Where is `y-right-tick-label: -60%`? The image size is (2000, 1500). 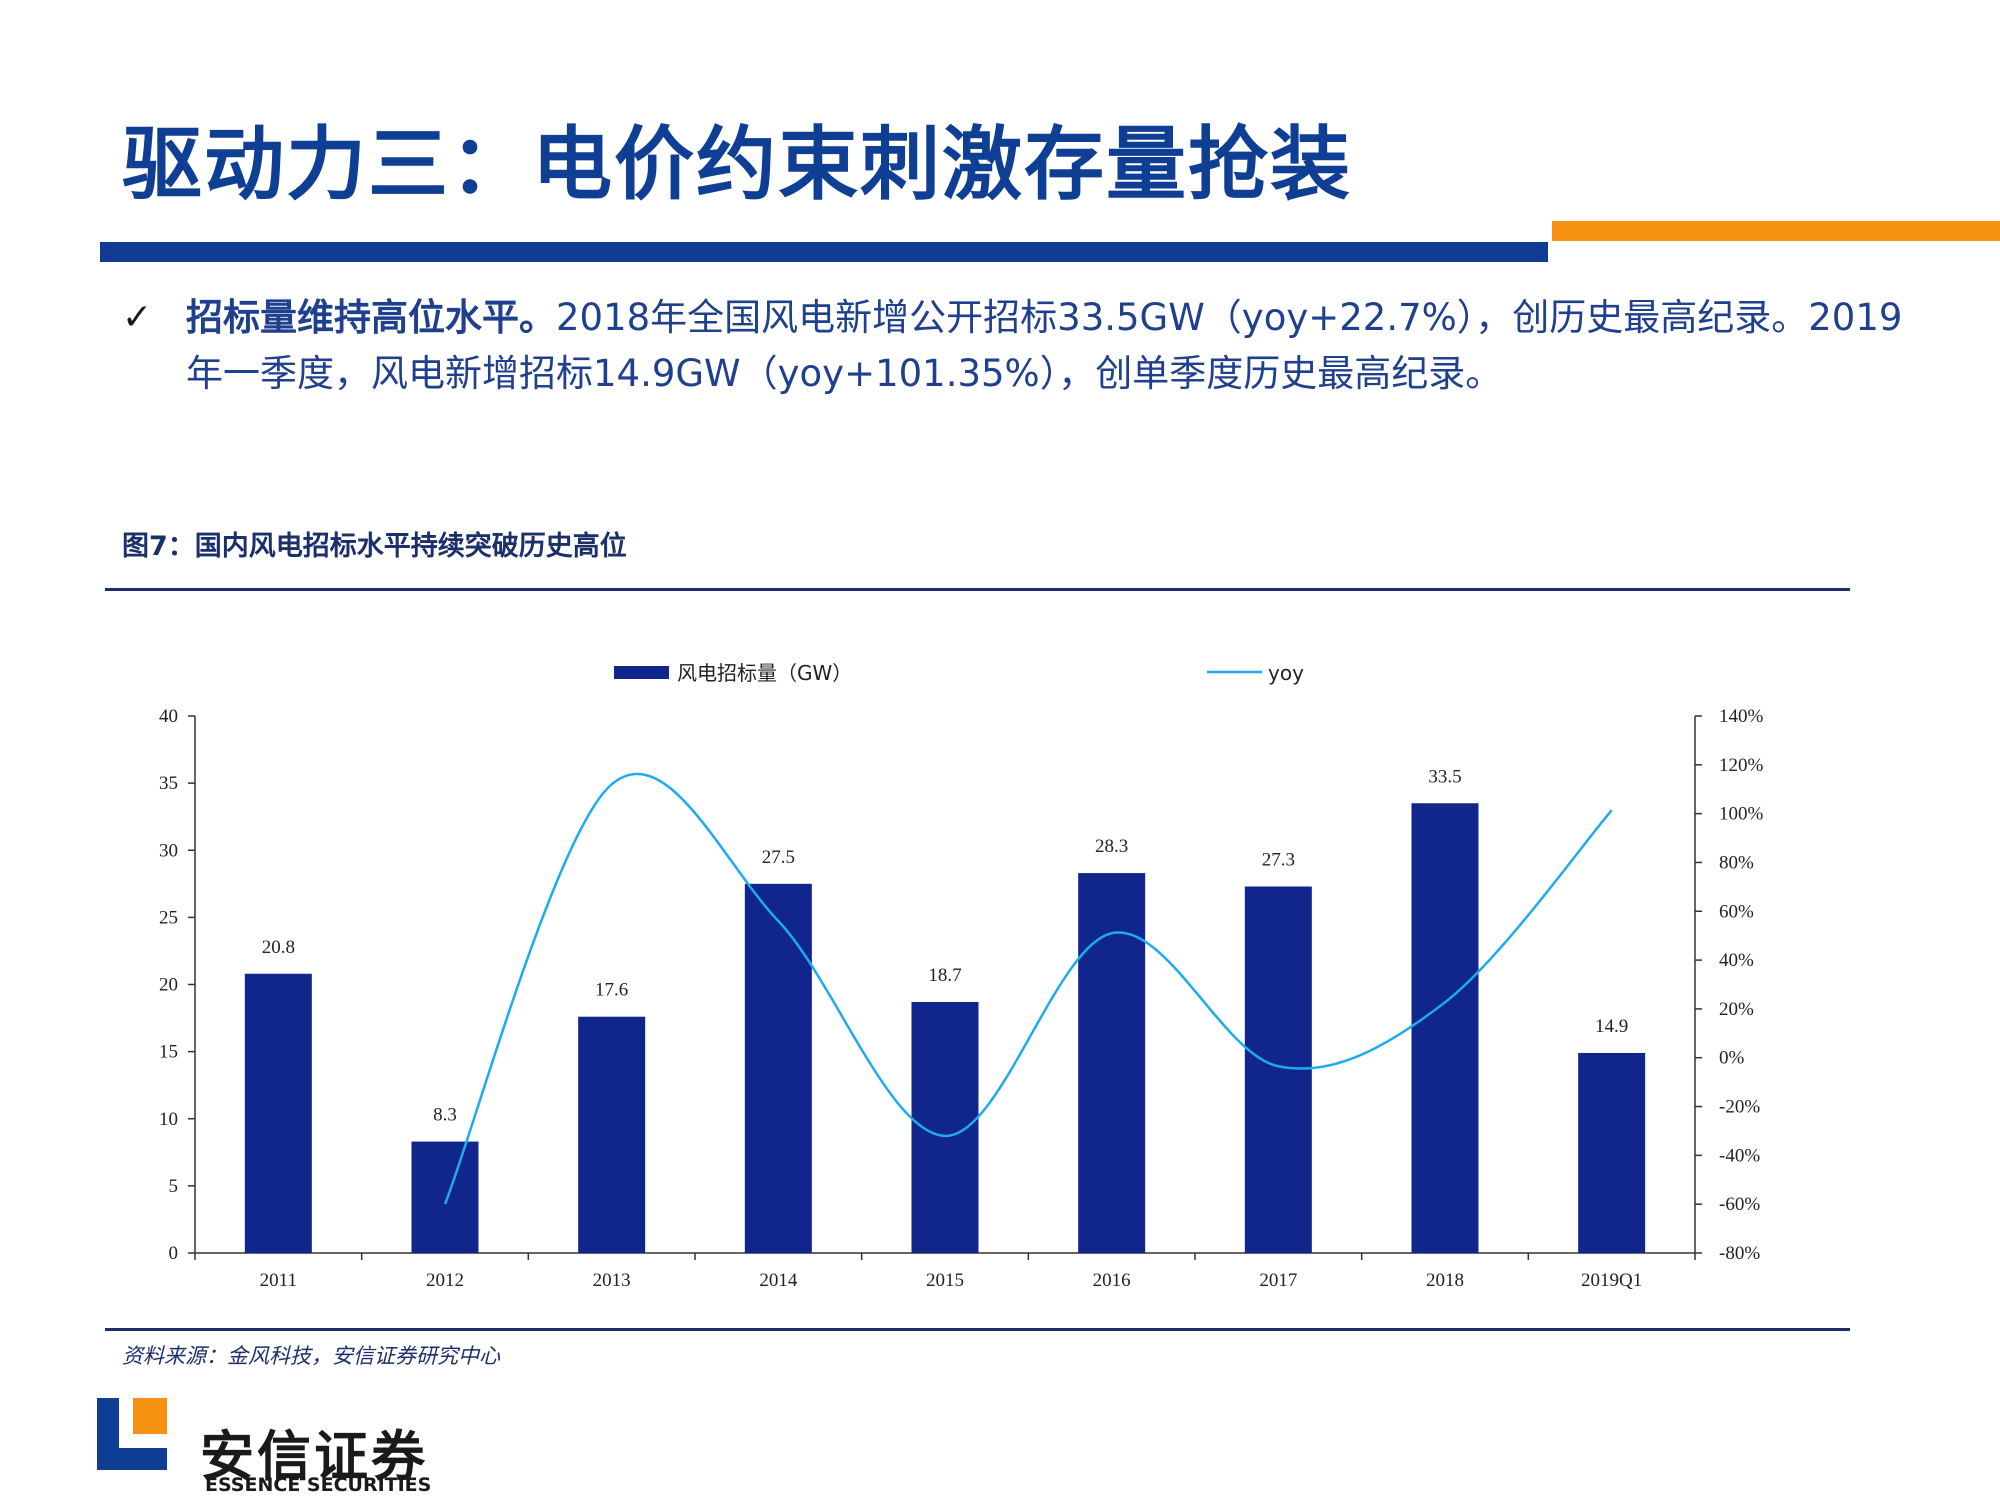
y-right-tick-label: -60% is located at coordinates (1739, 1204).